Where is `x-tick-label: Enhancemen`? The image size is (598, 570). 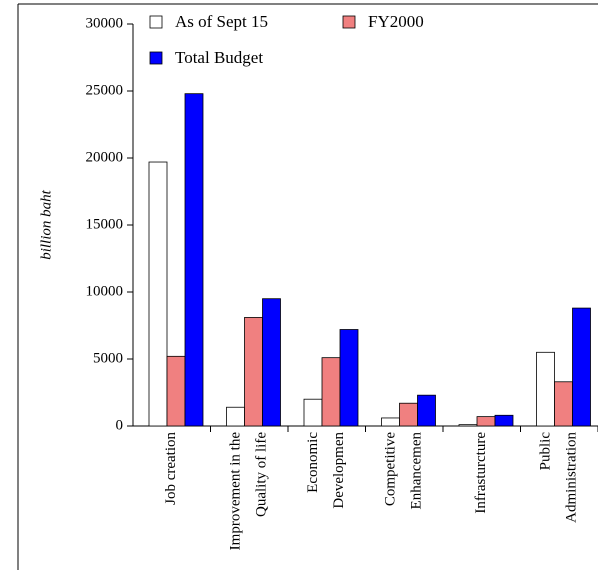
x-tick-label: Enhancemen is located at coordinates (417, 471).